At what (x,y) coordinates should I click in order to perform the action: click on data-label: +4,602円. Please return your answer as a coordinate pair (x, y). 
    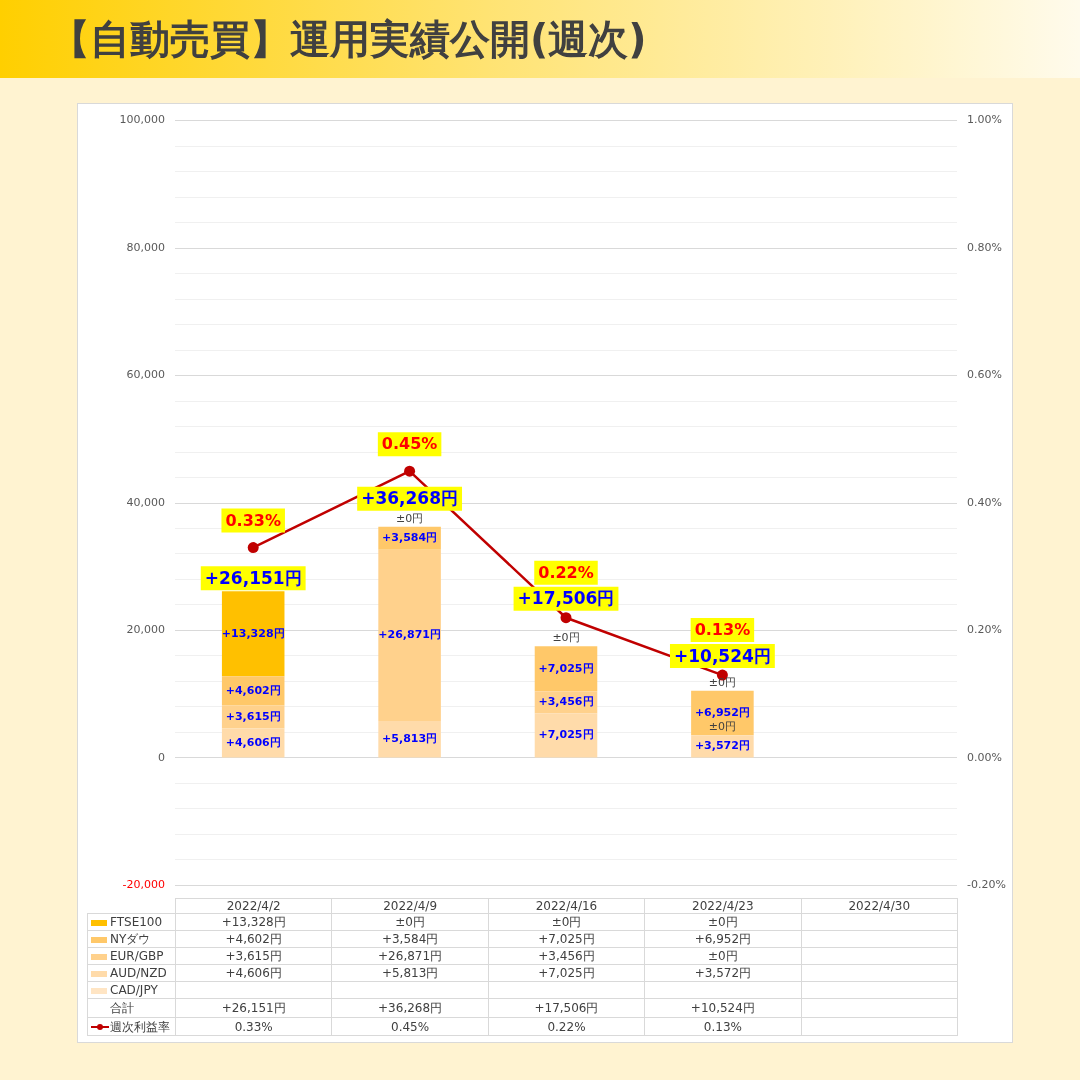
    Looking at the image, I should click on (253, 939).